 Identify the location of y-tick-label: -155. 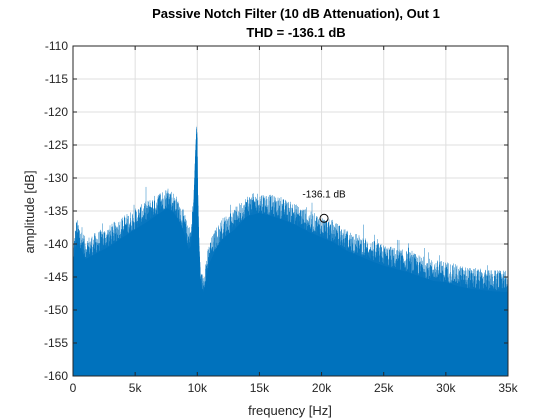
(56, 343).